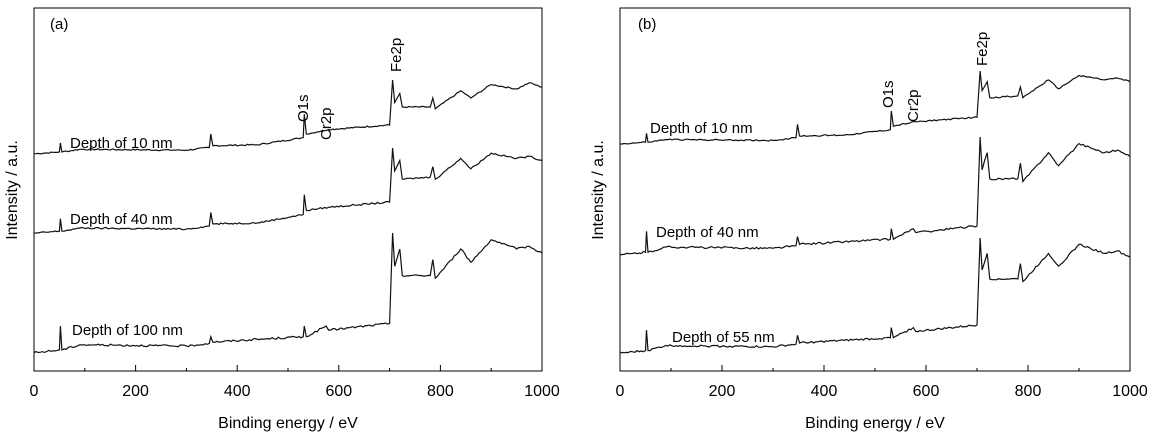 The width and height of the screenshot is (1156, 439). I want to click on panel-b-ticks: 0 200 400 600 800 1000, so click(882, 382).